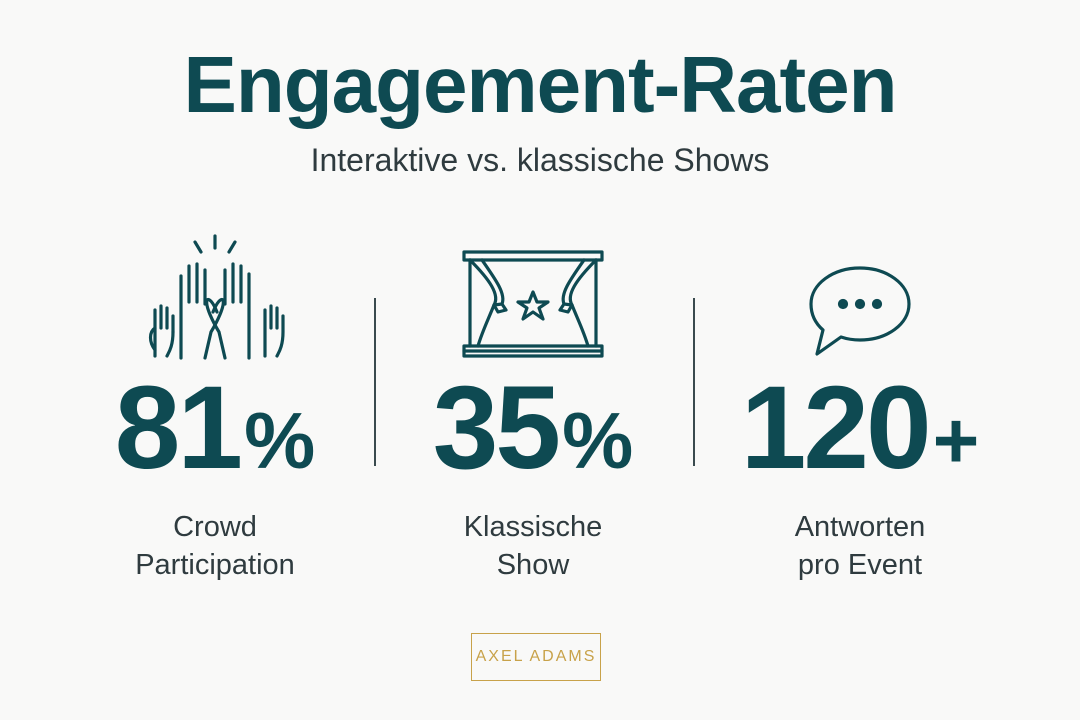 The image size is (1080, 720). I want to click on stat-value-klassisch: 35%, so click(533, 428).